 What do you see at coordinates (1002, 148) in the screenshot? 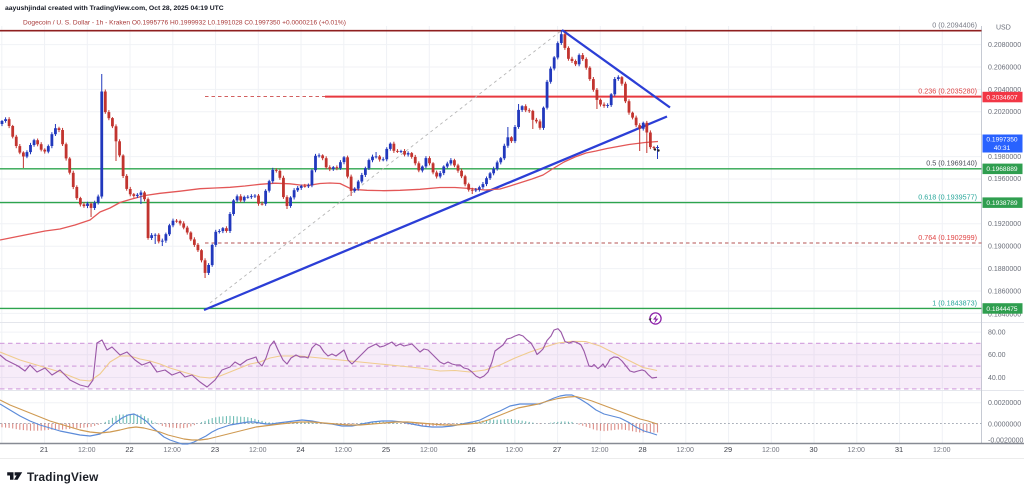
I see `svg-text: 40:31` at bounding box center [1002, 148].